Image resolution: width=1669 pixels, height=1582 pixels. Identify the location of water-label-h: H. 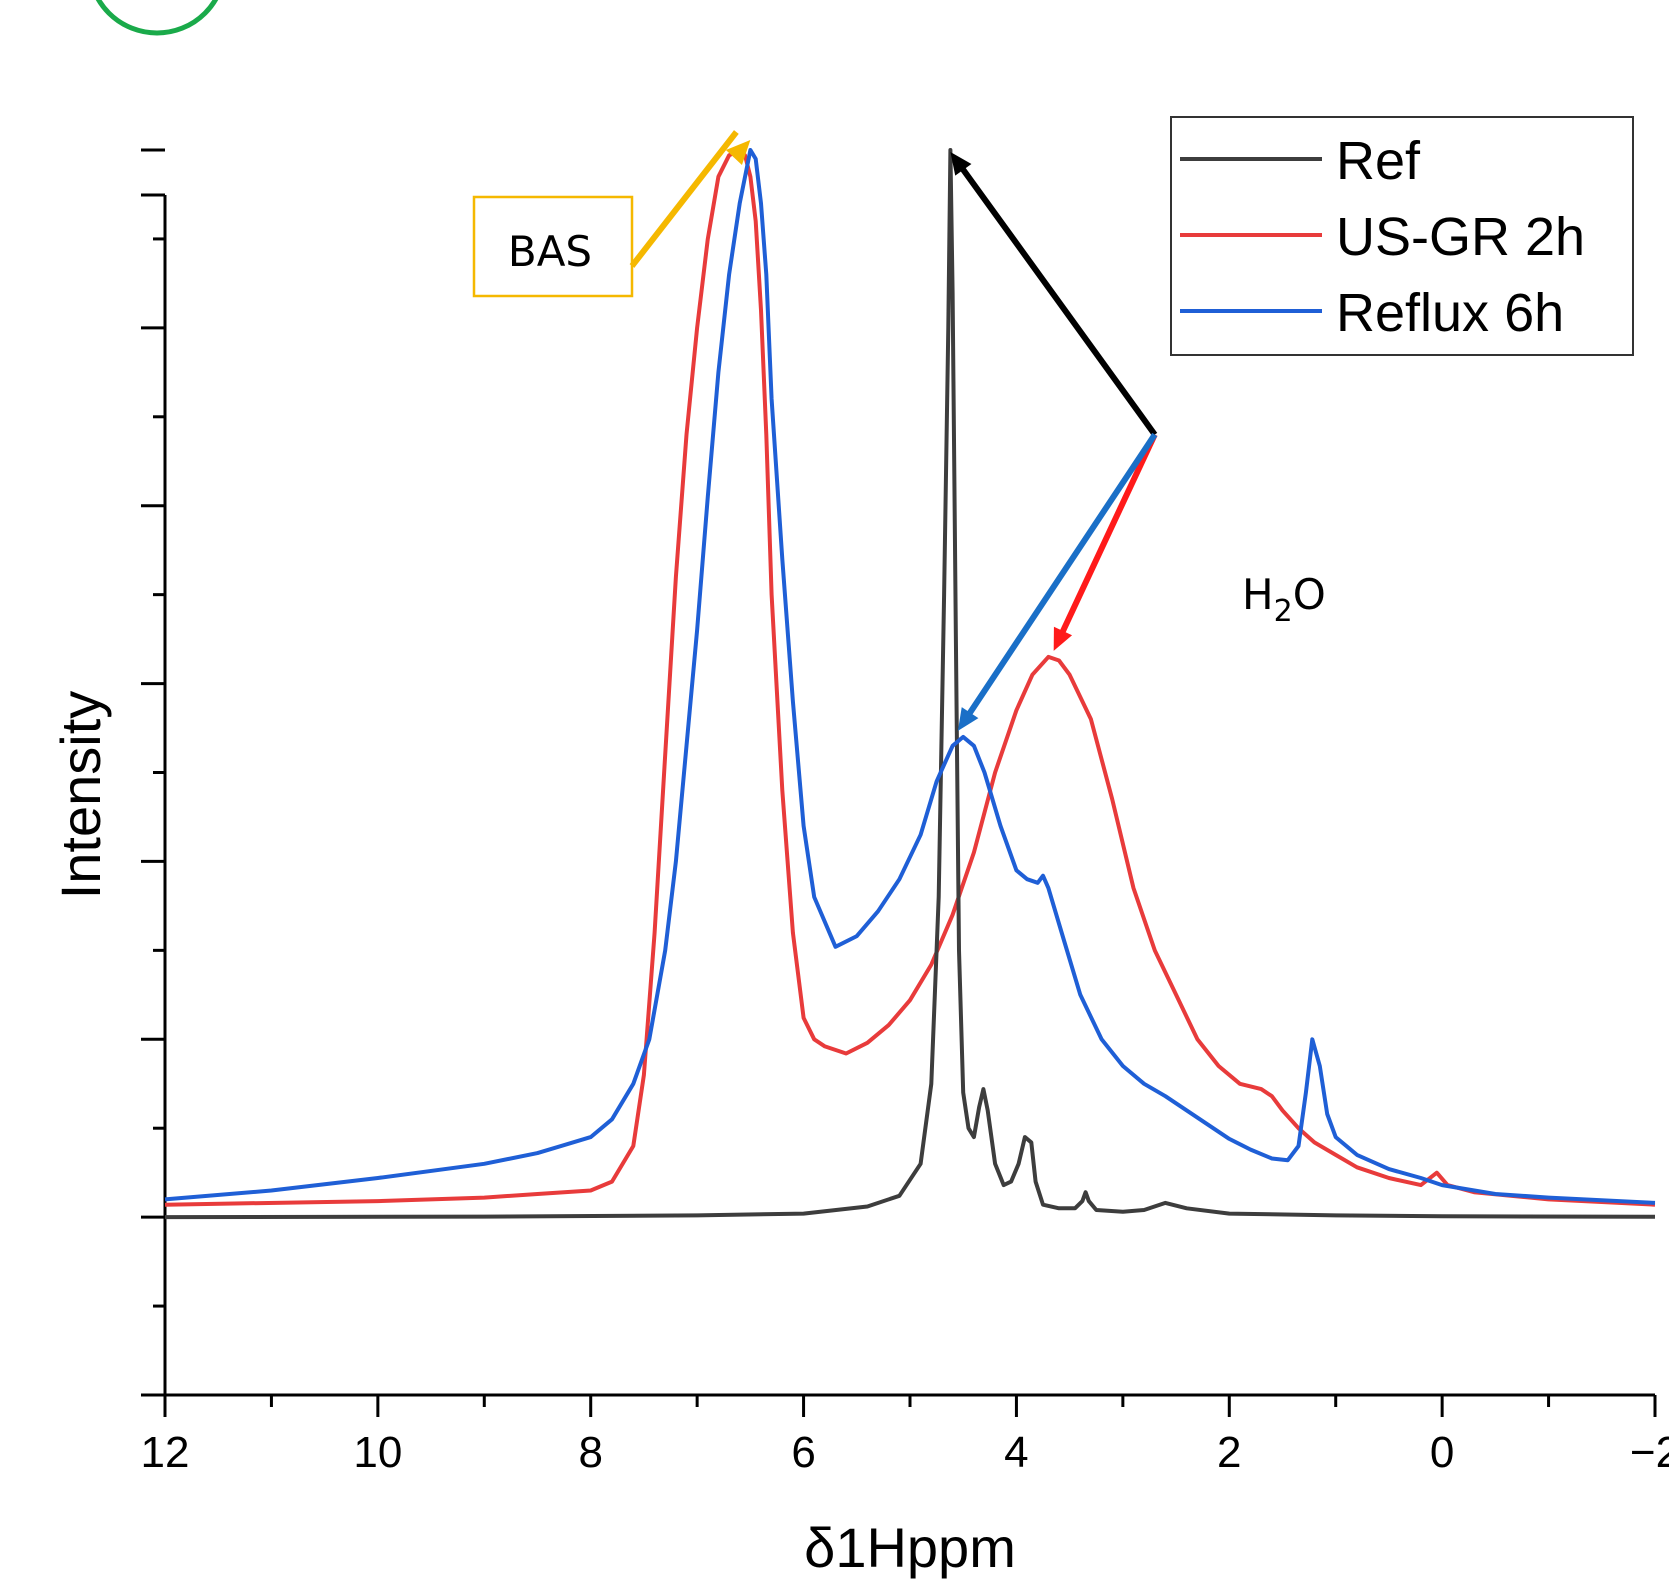
(1258, 594).